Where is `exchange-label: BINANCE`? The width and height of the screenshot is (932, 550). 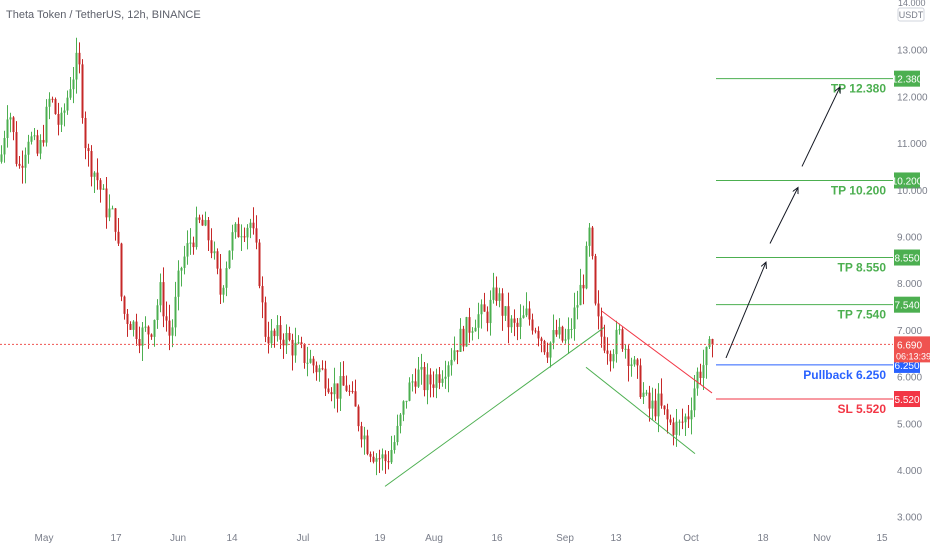 exchange-label: BINANCE is located at coordinates (176, 15).